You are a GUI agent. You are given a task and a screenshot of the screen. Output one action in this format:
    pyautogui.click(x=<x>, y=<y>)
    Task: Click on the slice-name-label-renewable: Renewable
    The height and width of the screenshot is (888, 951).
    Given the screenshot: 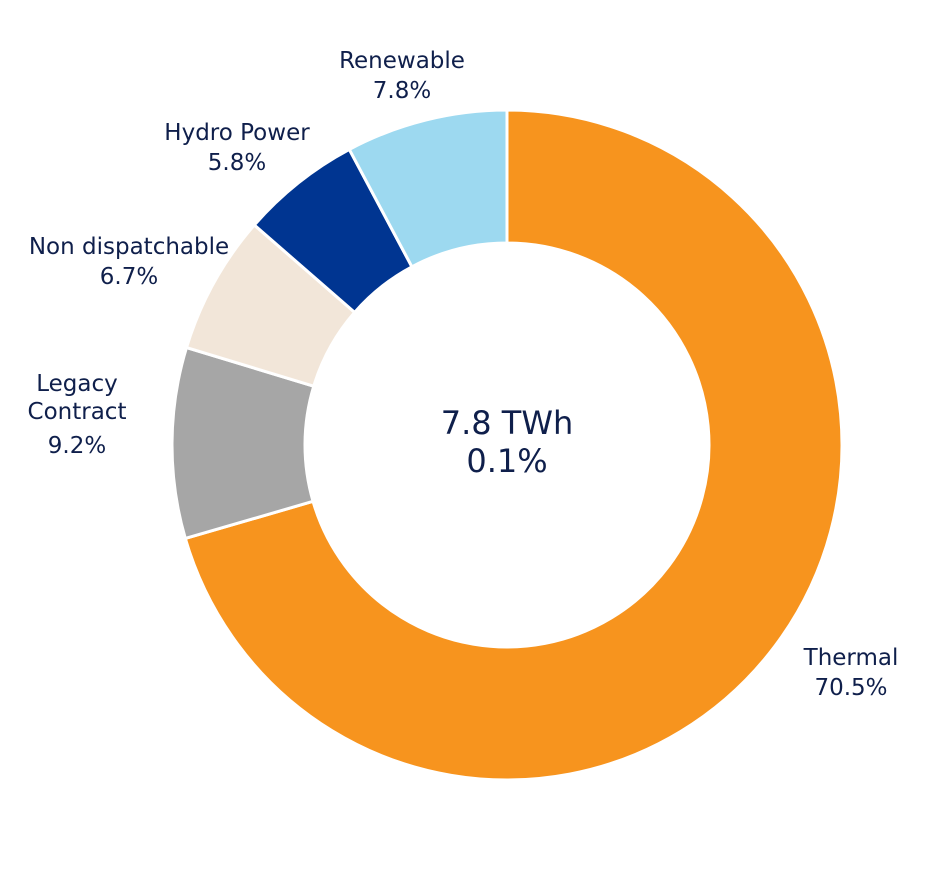 What is the action you would take?
    pyautogui.click(x=402, y=61)
    